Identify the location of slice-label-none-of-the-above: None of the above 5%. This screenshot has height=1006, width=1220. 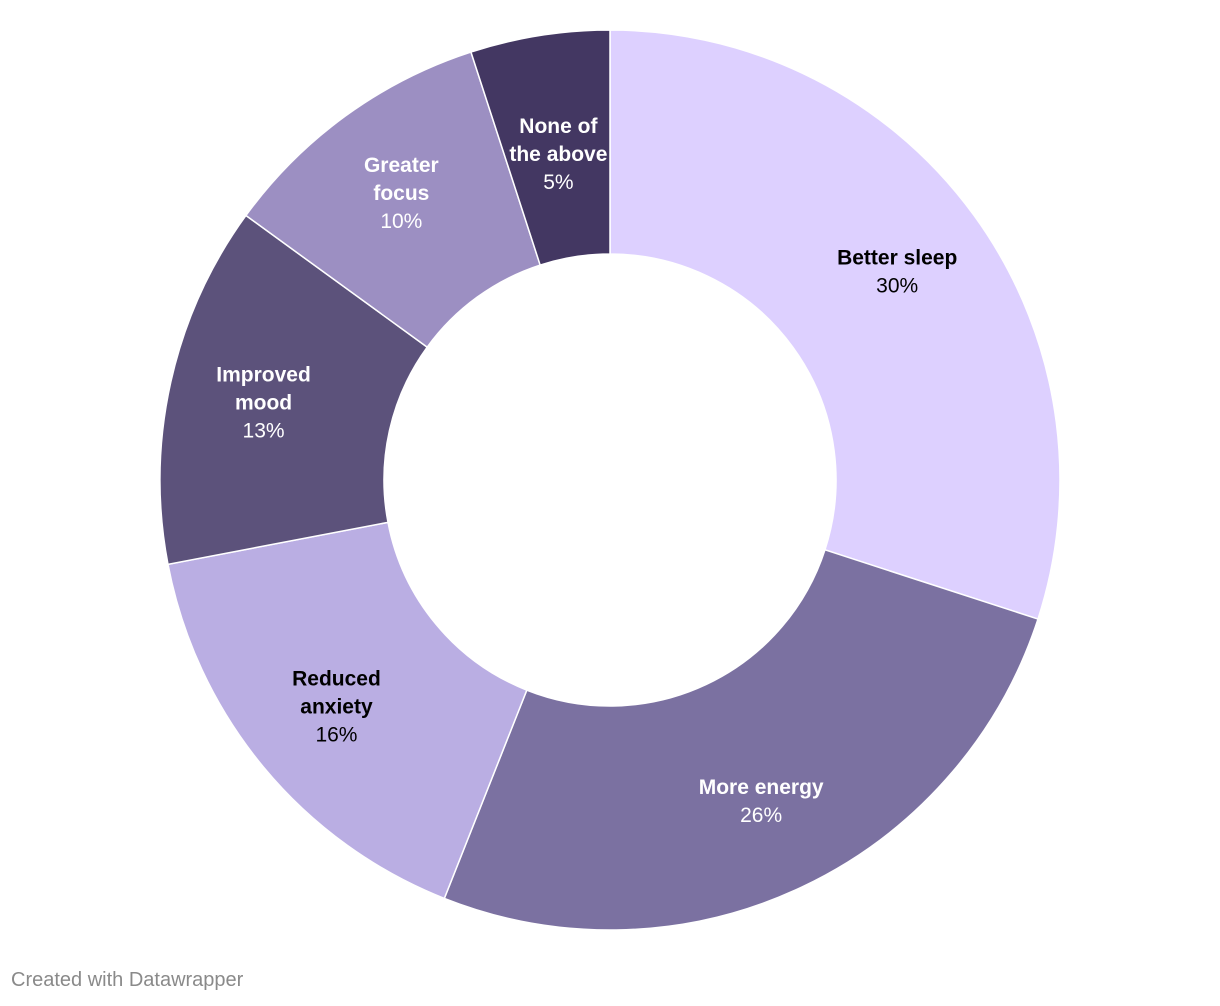
(558, 154).